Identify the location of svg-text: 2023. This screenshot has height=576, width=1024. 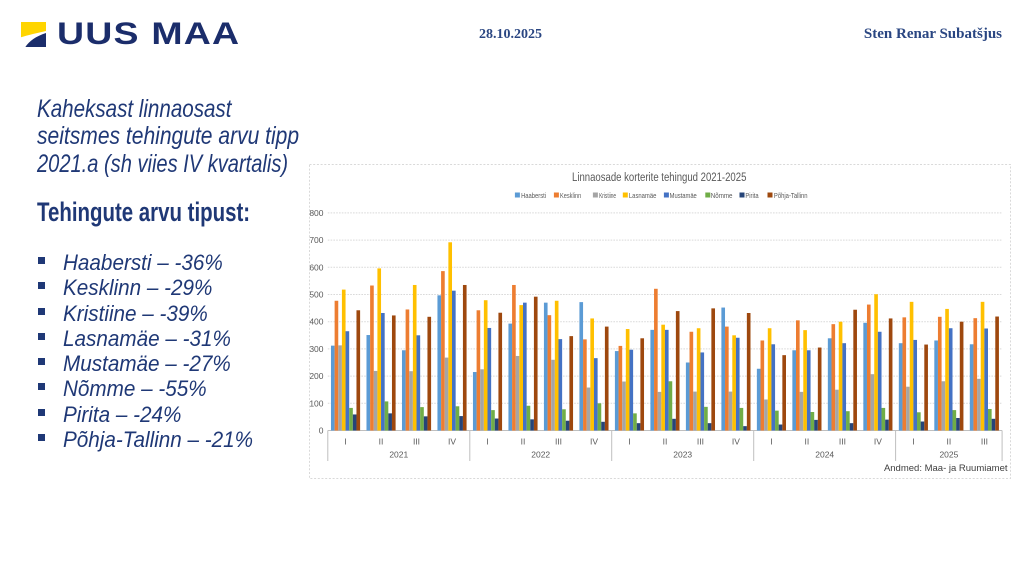
(682, 454).